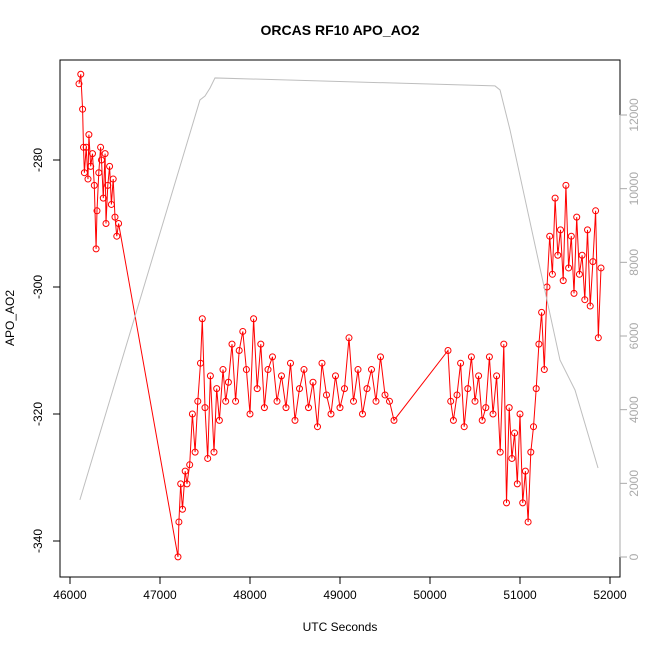 The height and width of the screenshot is (650, 650). I want to click on x-tick-label: 52000, so click(610, 595).